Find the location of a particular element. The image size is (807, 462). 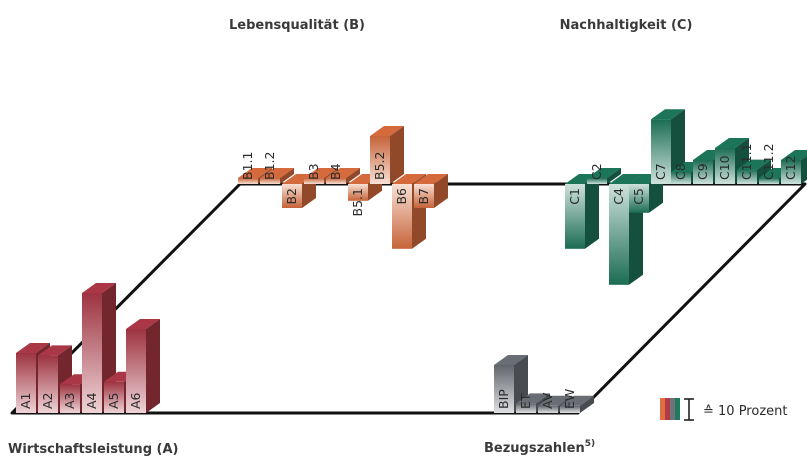

bar-b4: B4 is located at coordinates (343, 173).